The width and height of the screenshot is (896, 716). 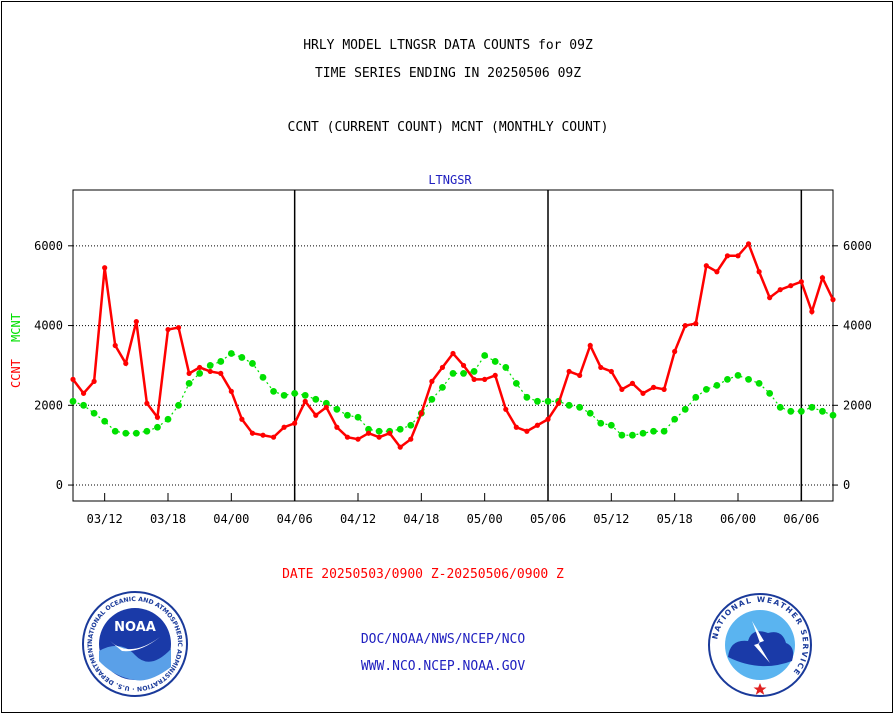 I want to click on x-tick-label: 04/18, so click(x=421, y=519).